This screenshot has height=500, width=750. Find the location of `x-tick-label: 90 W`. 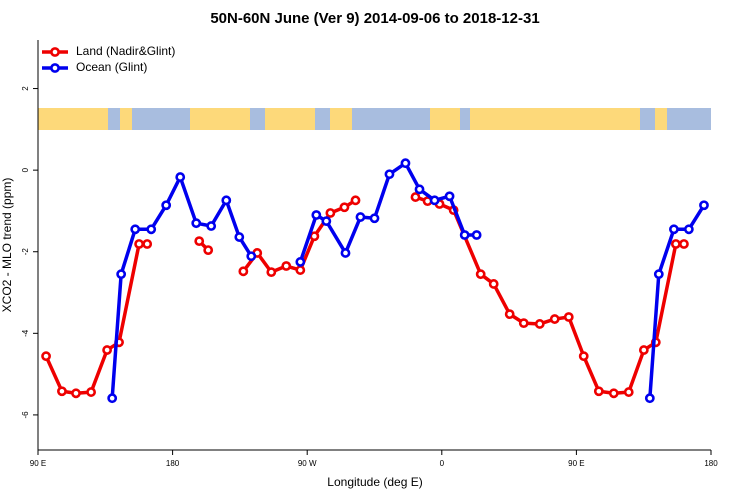

x-tick-label: 90 W is located at coordinates (307, 463).